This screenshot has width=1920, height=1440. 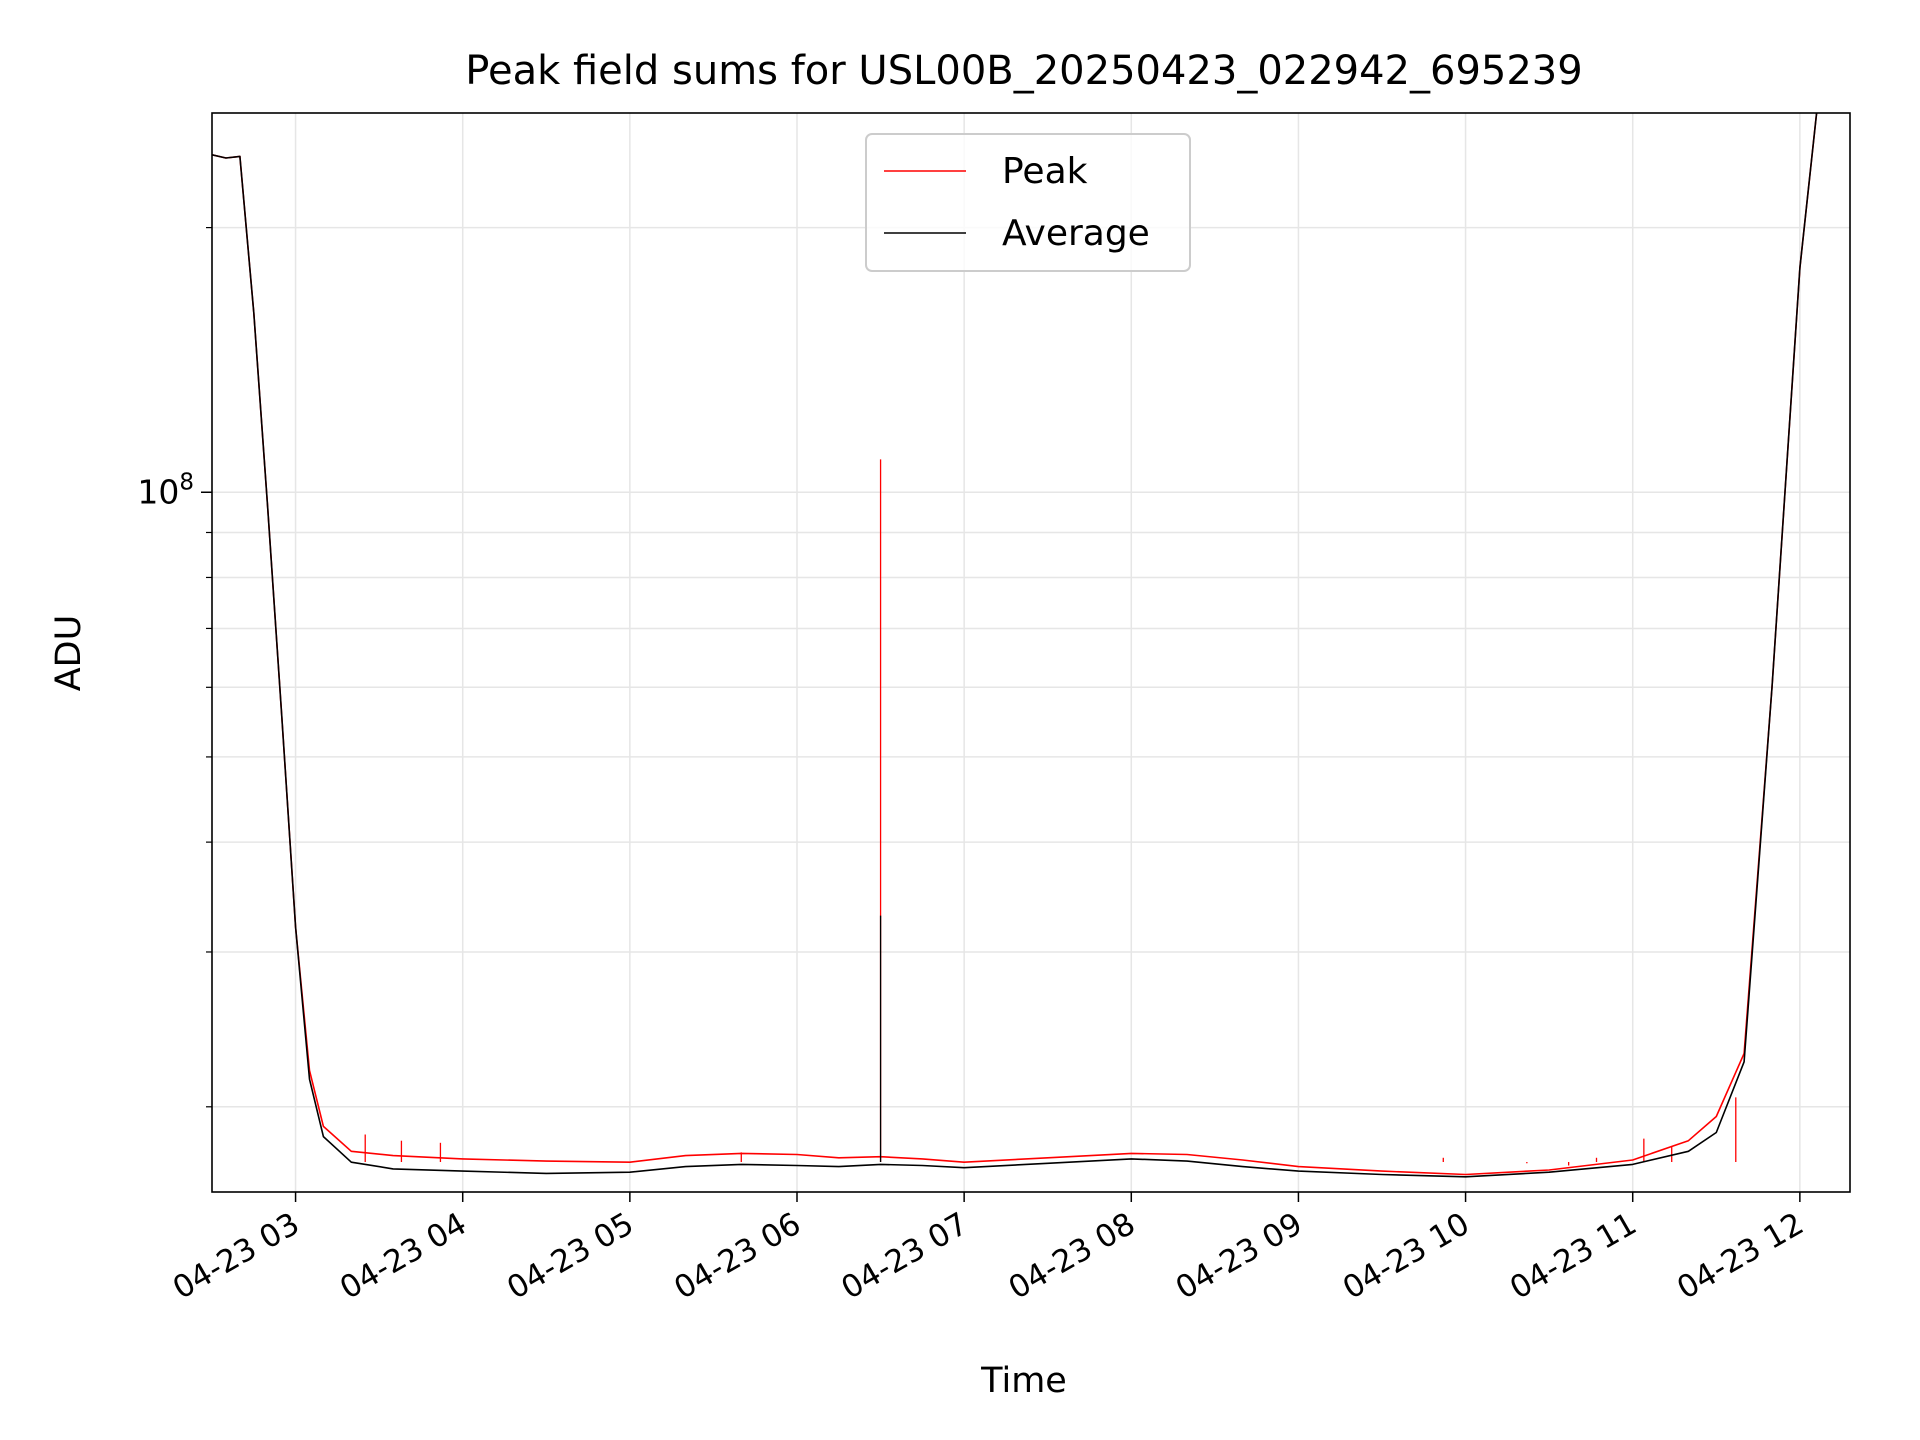 I want to click on legend-box, so click(x=1028, y=202).